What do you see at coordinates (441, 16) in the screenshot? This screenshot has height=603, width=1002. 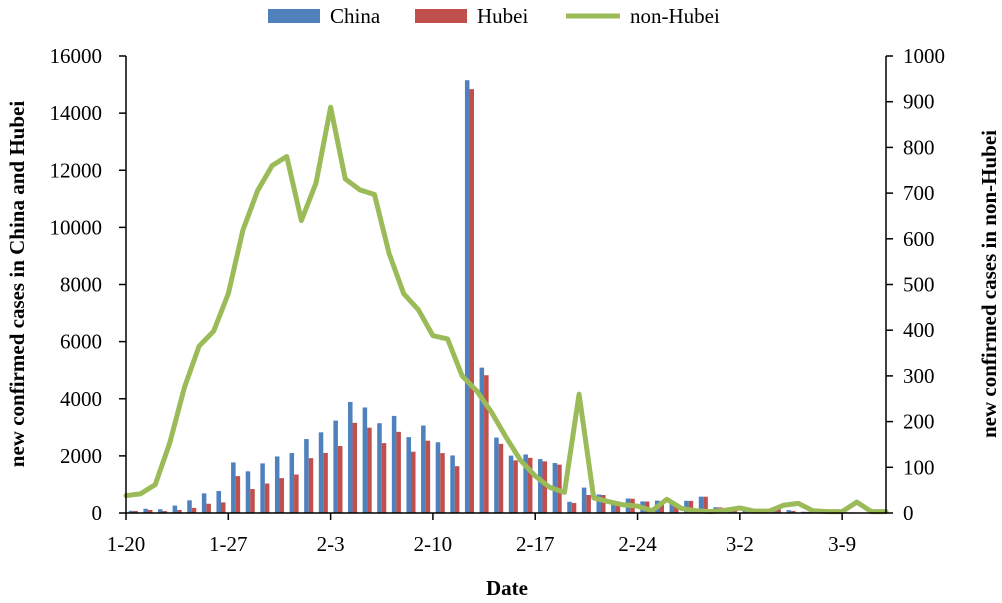 I see `legend-swatch-hubei` at bounding box center [441, 16].